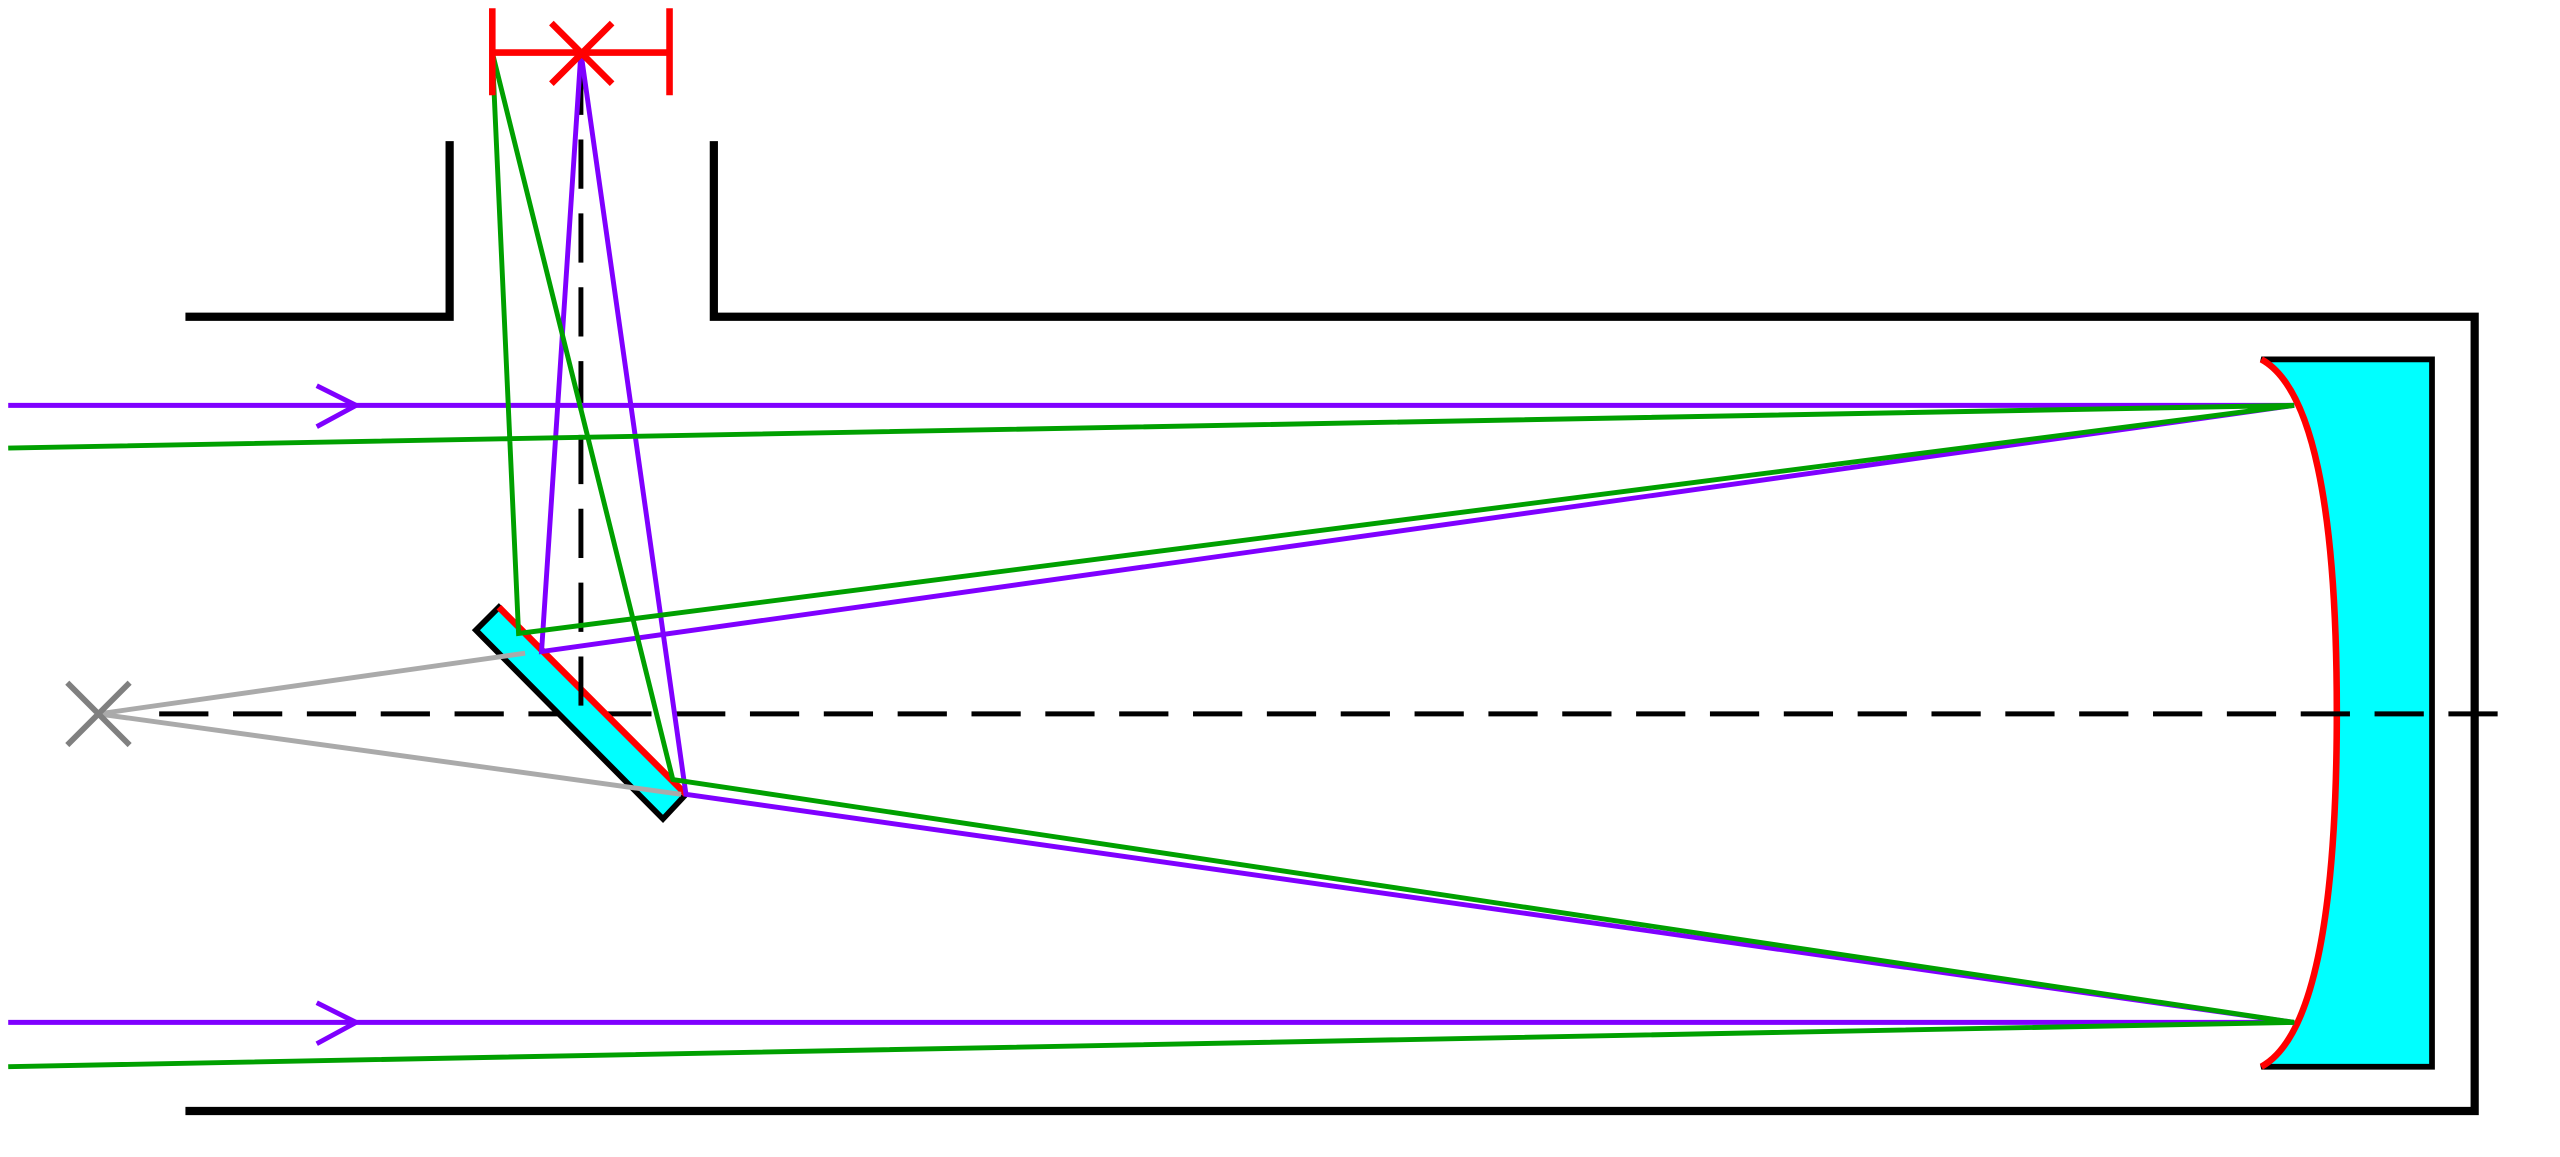 This screenshot has width=2560, height=1157. I want to click on virtual-focus, so click(98, 714).